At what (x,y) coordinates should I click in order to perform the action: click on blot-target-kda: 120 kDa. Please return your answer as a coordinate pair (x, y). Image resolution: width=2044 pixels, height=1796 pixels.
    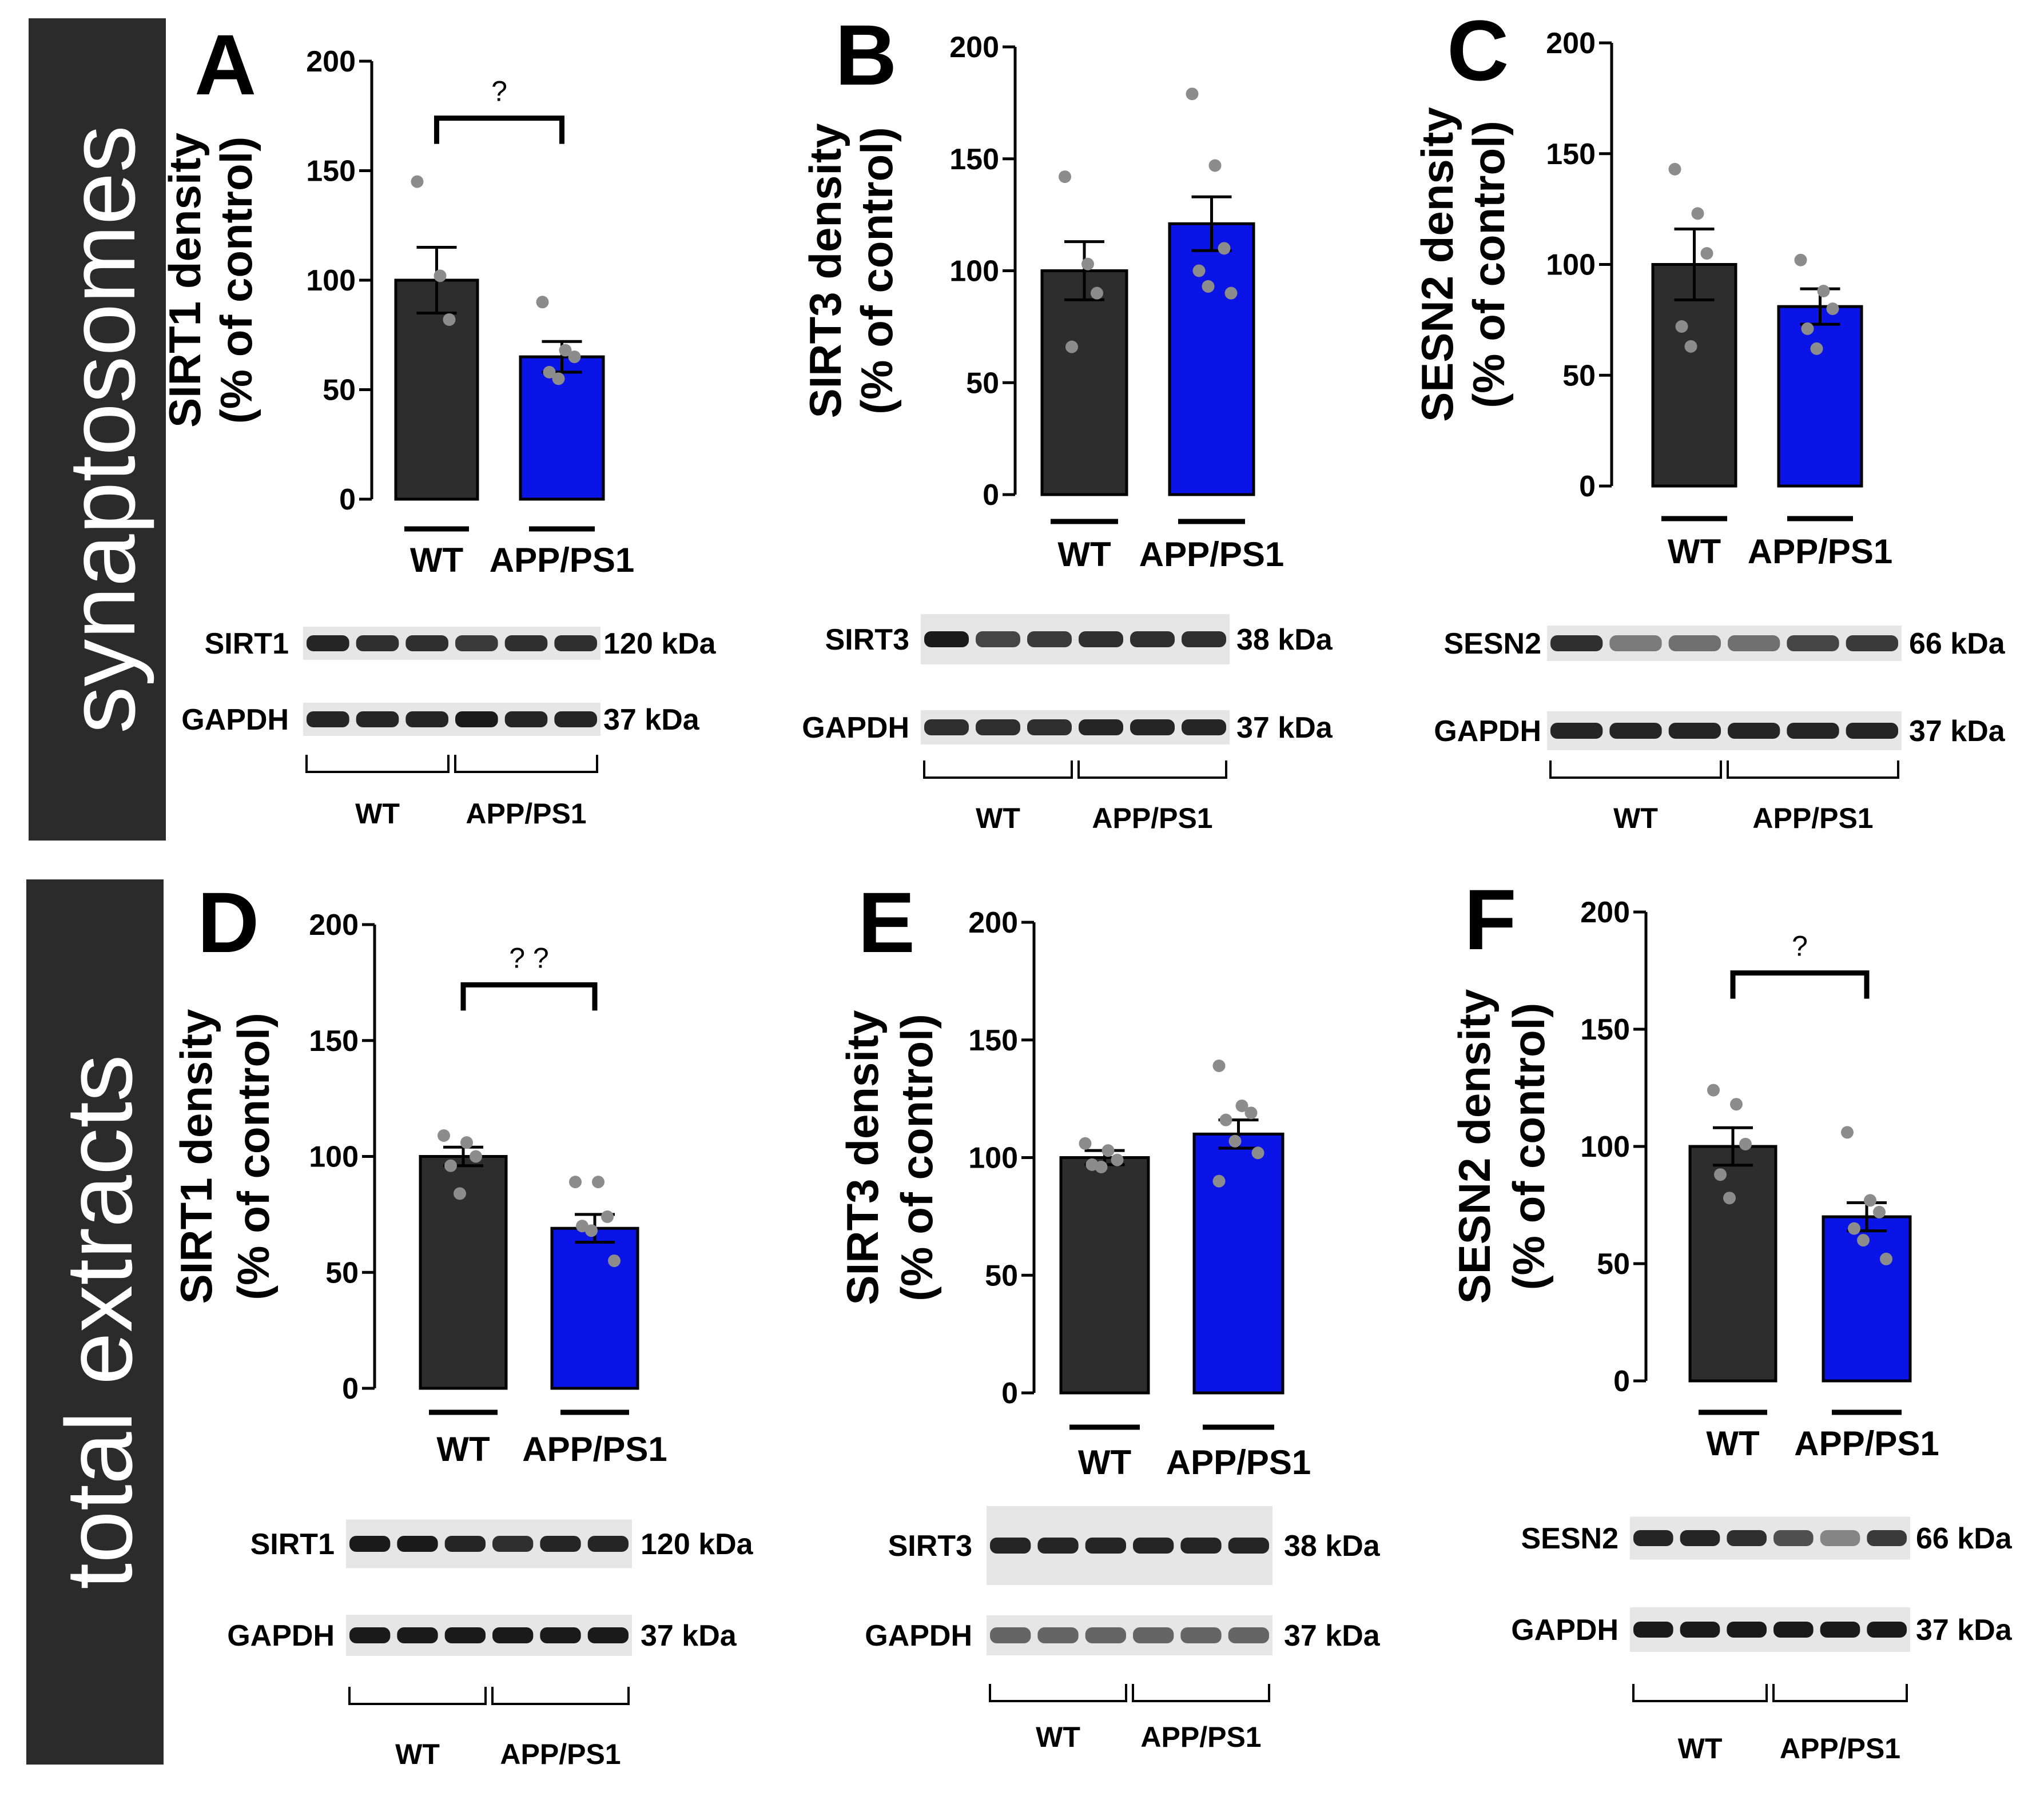
    Looking at the image, I should click on (697, 1544).